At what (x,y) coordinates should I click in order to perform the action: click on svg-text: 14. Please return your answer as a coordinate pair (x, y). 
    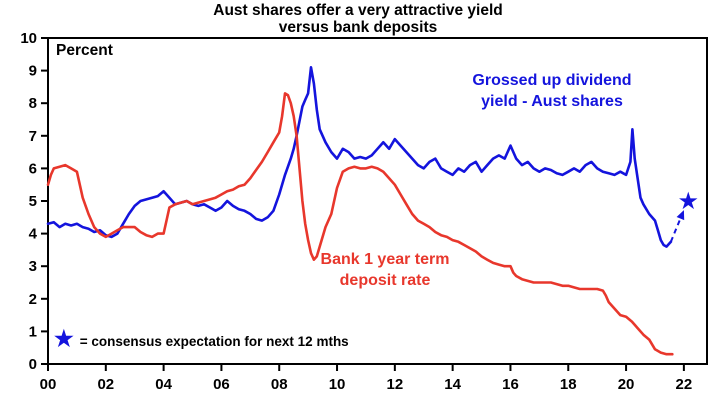
    Looking at the image, I should click on (452, 384).